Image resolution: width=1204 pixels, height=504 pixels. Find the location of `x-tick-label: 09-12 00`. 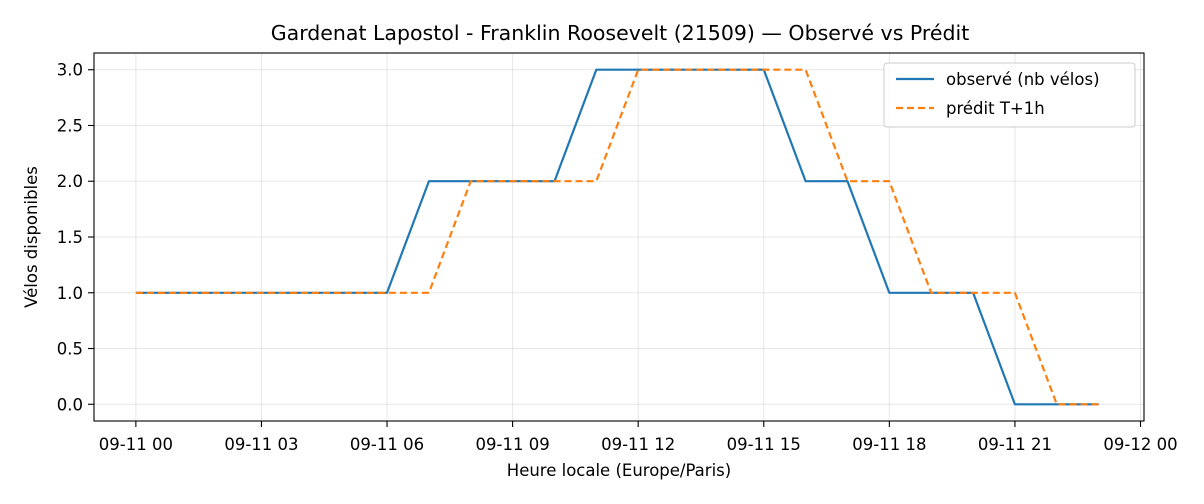

x-tick-label: 09-12 00 is located at coordinates (1140, 444).